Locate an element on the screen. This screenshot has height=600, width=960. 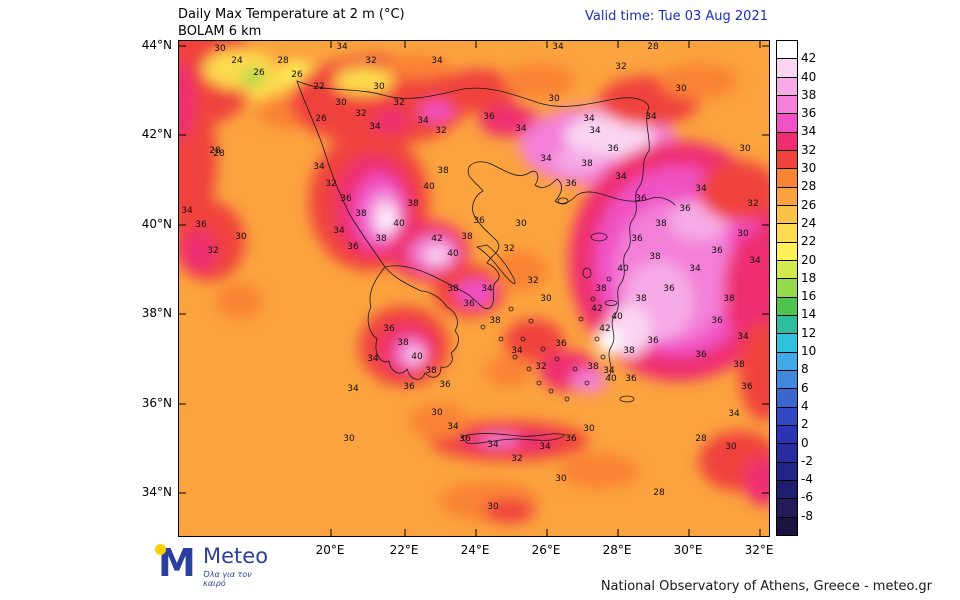
colorbar-tick-label: 34 is located at coordinates (809, 131).